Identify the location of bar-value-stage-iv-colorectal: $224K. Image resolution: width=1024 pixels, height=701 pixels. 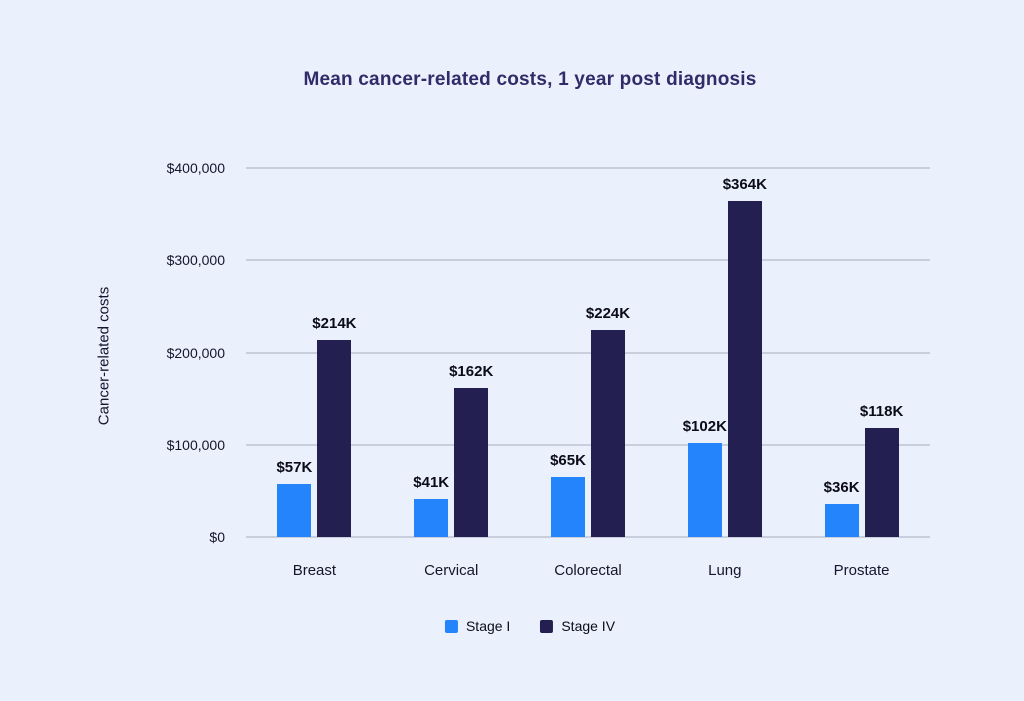
(608, 314).